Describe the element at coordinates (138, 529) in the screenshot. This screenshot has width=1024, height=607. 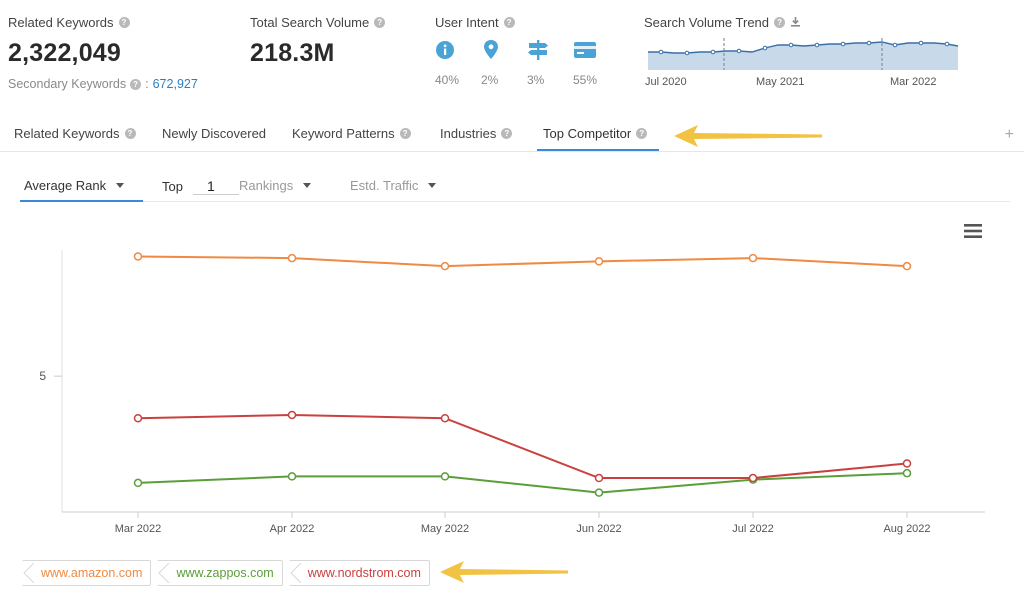
I see `x-tick-label: Mar 2022` at that location.